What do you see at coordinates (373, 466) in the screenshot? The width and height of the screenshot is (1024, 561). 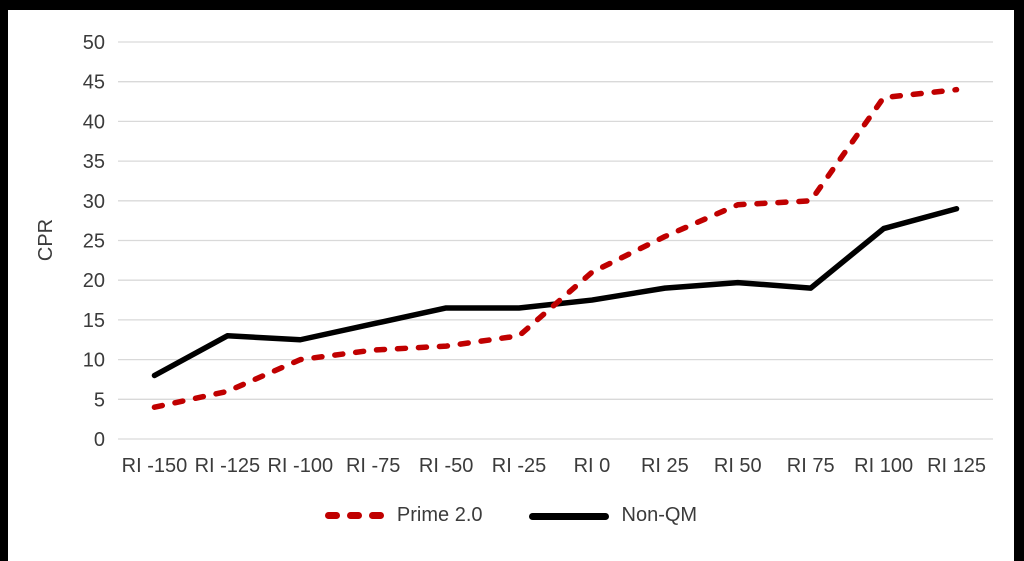 I see `x-tick-label: RI -75` at bounding box center [373, 466].